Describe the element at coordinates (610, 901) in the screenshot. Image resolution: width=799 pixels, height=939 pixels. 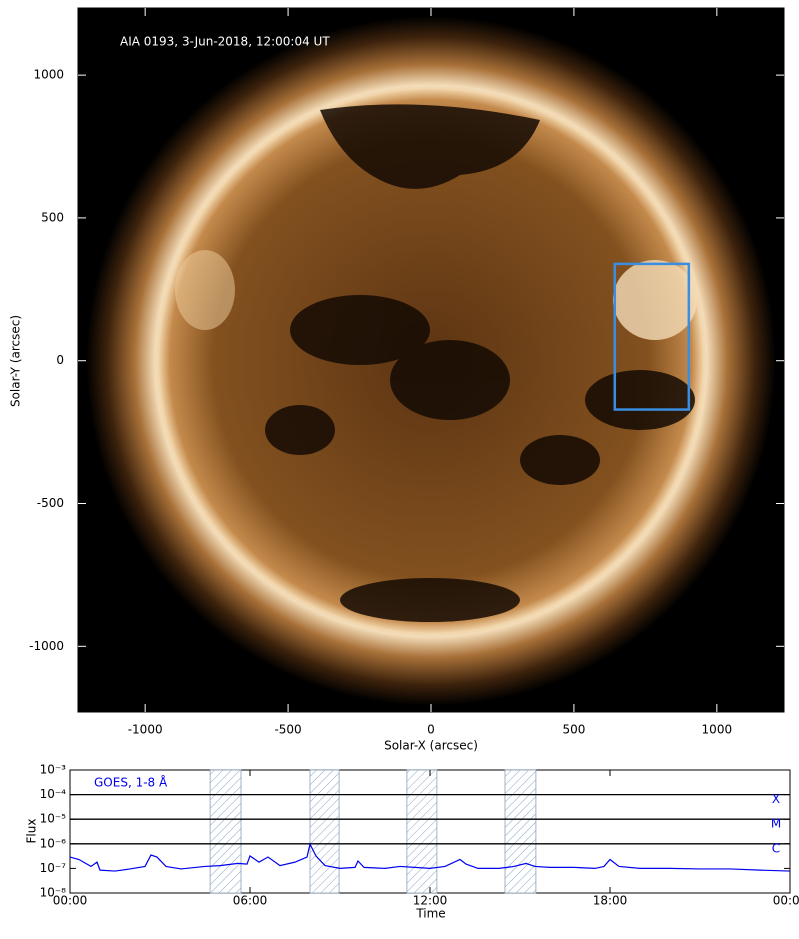
I see `x-tick-label: 18:00` at that location.